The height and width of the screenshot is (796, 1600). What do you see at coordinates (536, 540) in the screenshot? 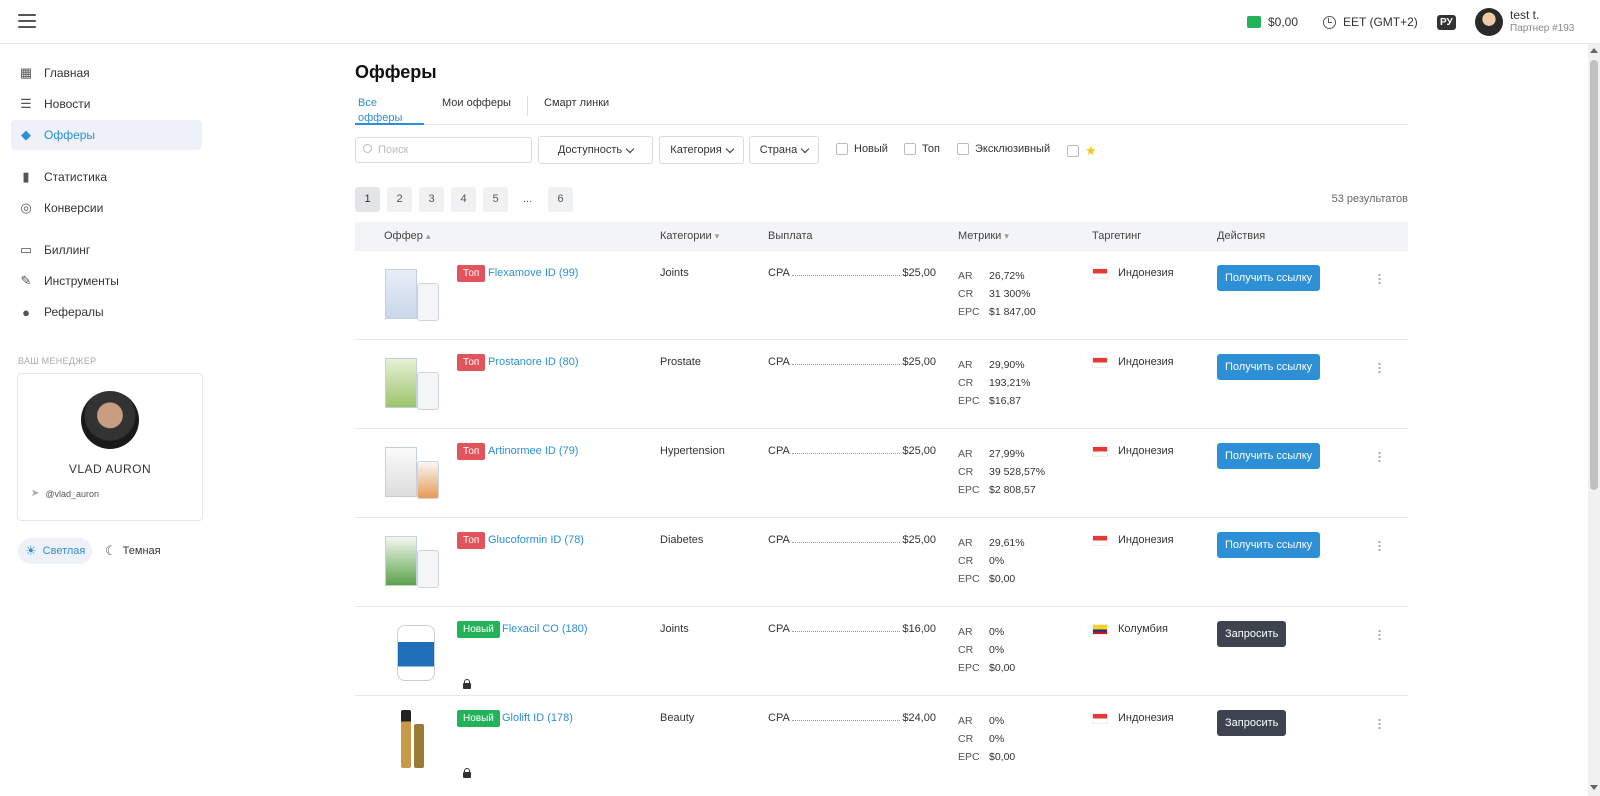
I see `offer-link: Glucoformin ID (78)` at bounding box center [536, 540].